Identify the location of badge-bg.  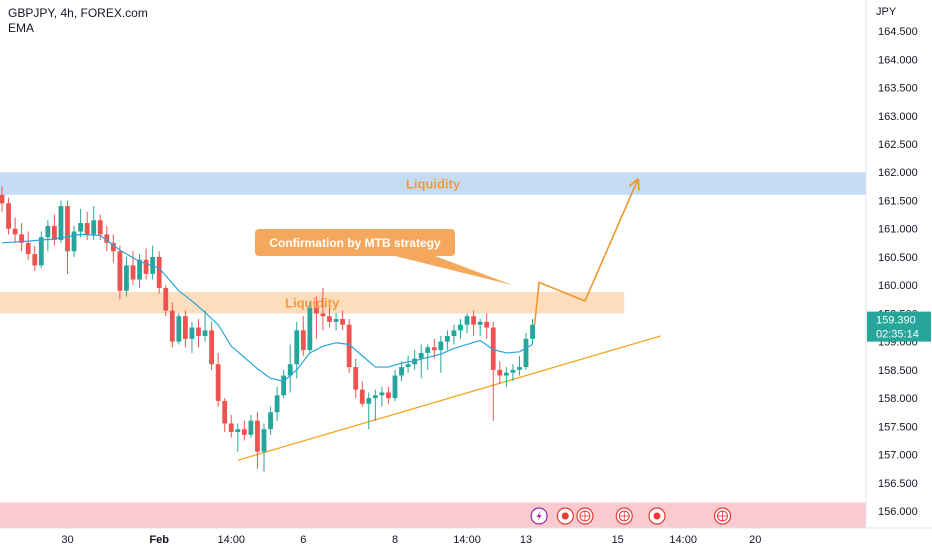
(899, 326).